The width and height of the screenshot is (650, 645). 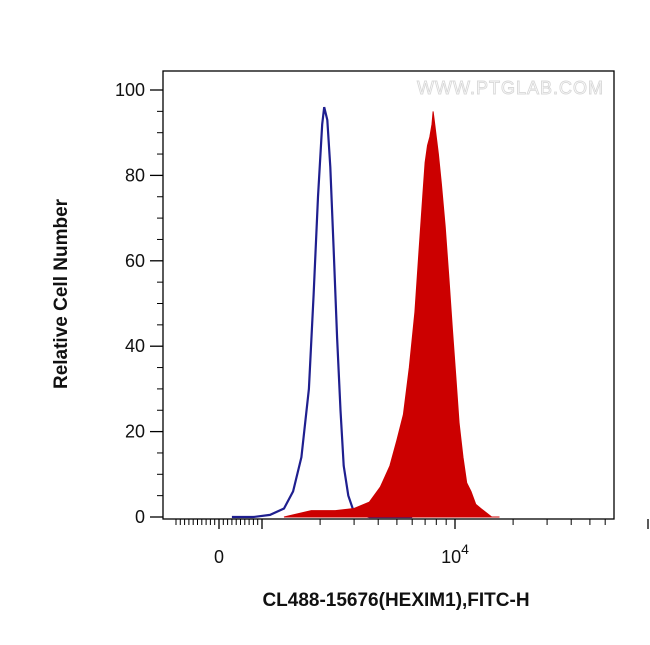 What do you see at coordinates (135, 261) in the screenshot?
I see `y-tick-label: 60` at bounding box center [135, 261].